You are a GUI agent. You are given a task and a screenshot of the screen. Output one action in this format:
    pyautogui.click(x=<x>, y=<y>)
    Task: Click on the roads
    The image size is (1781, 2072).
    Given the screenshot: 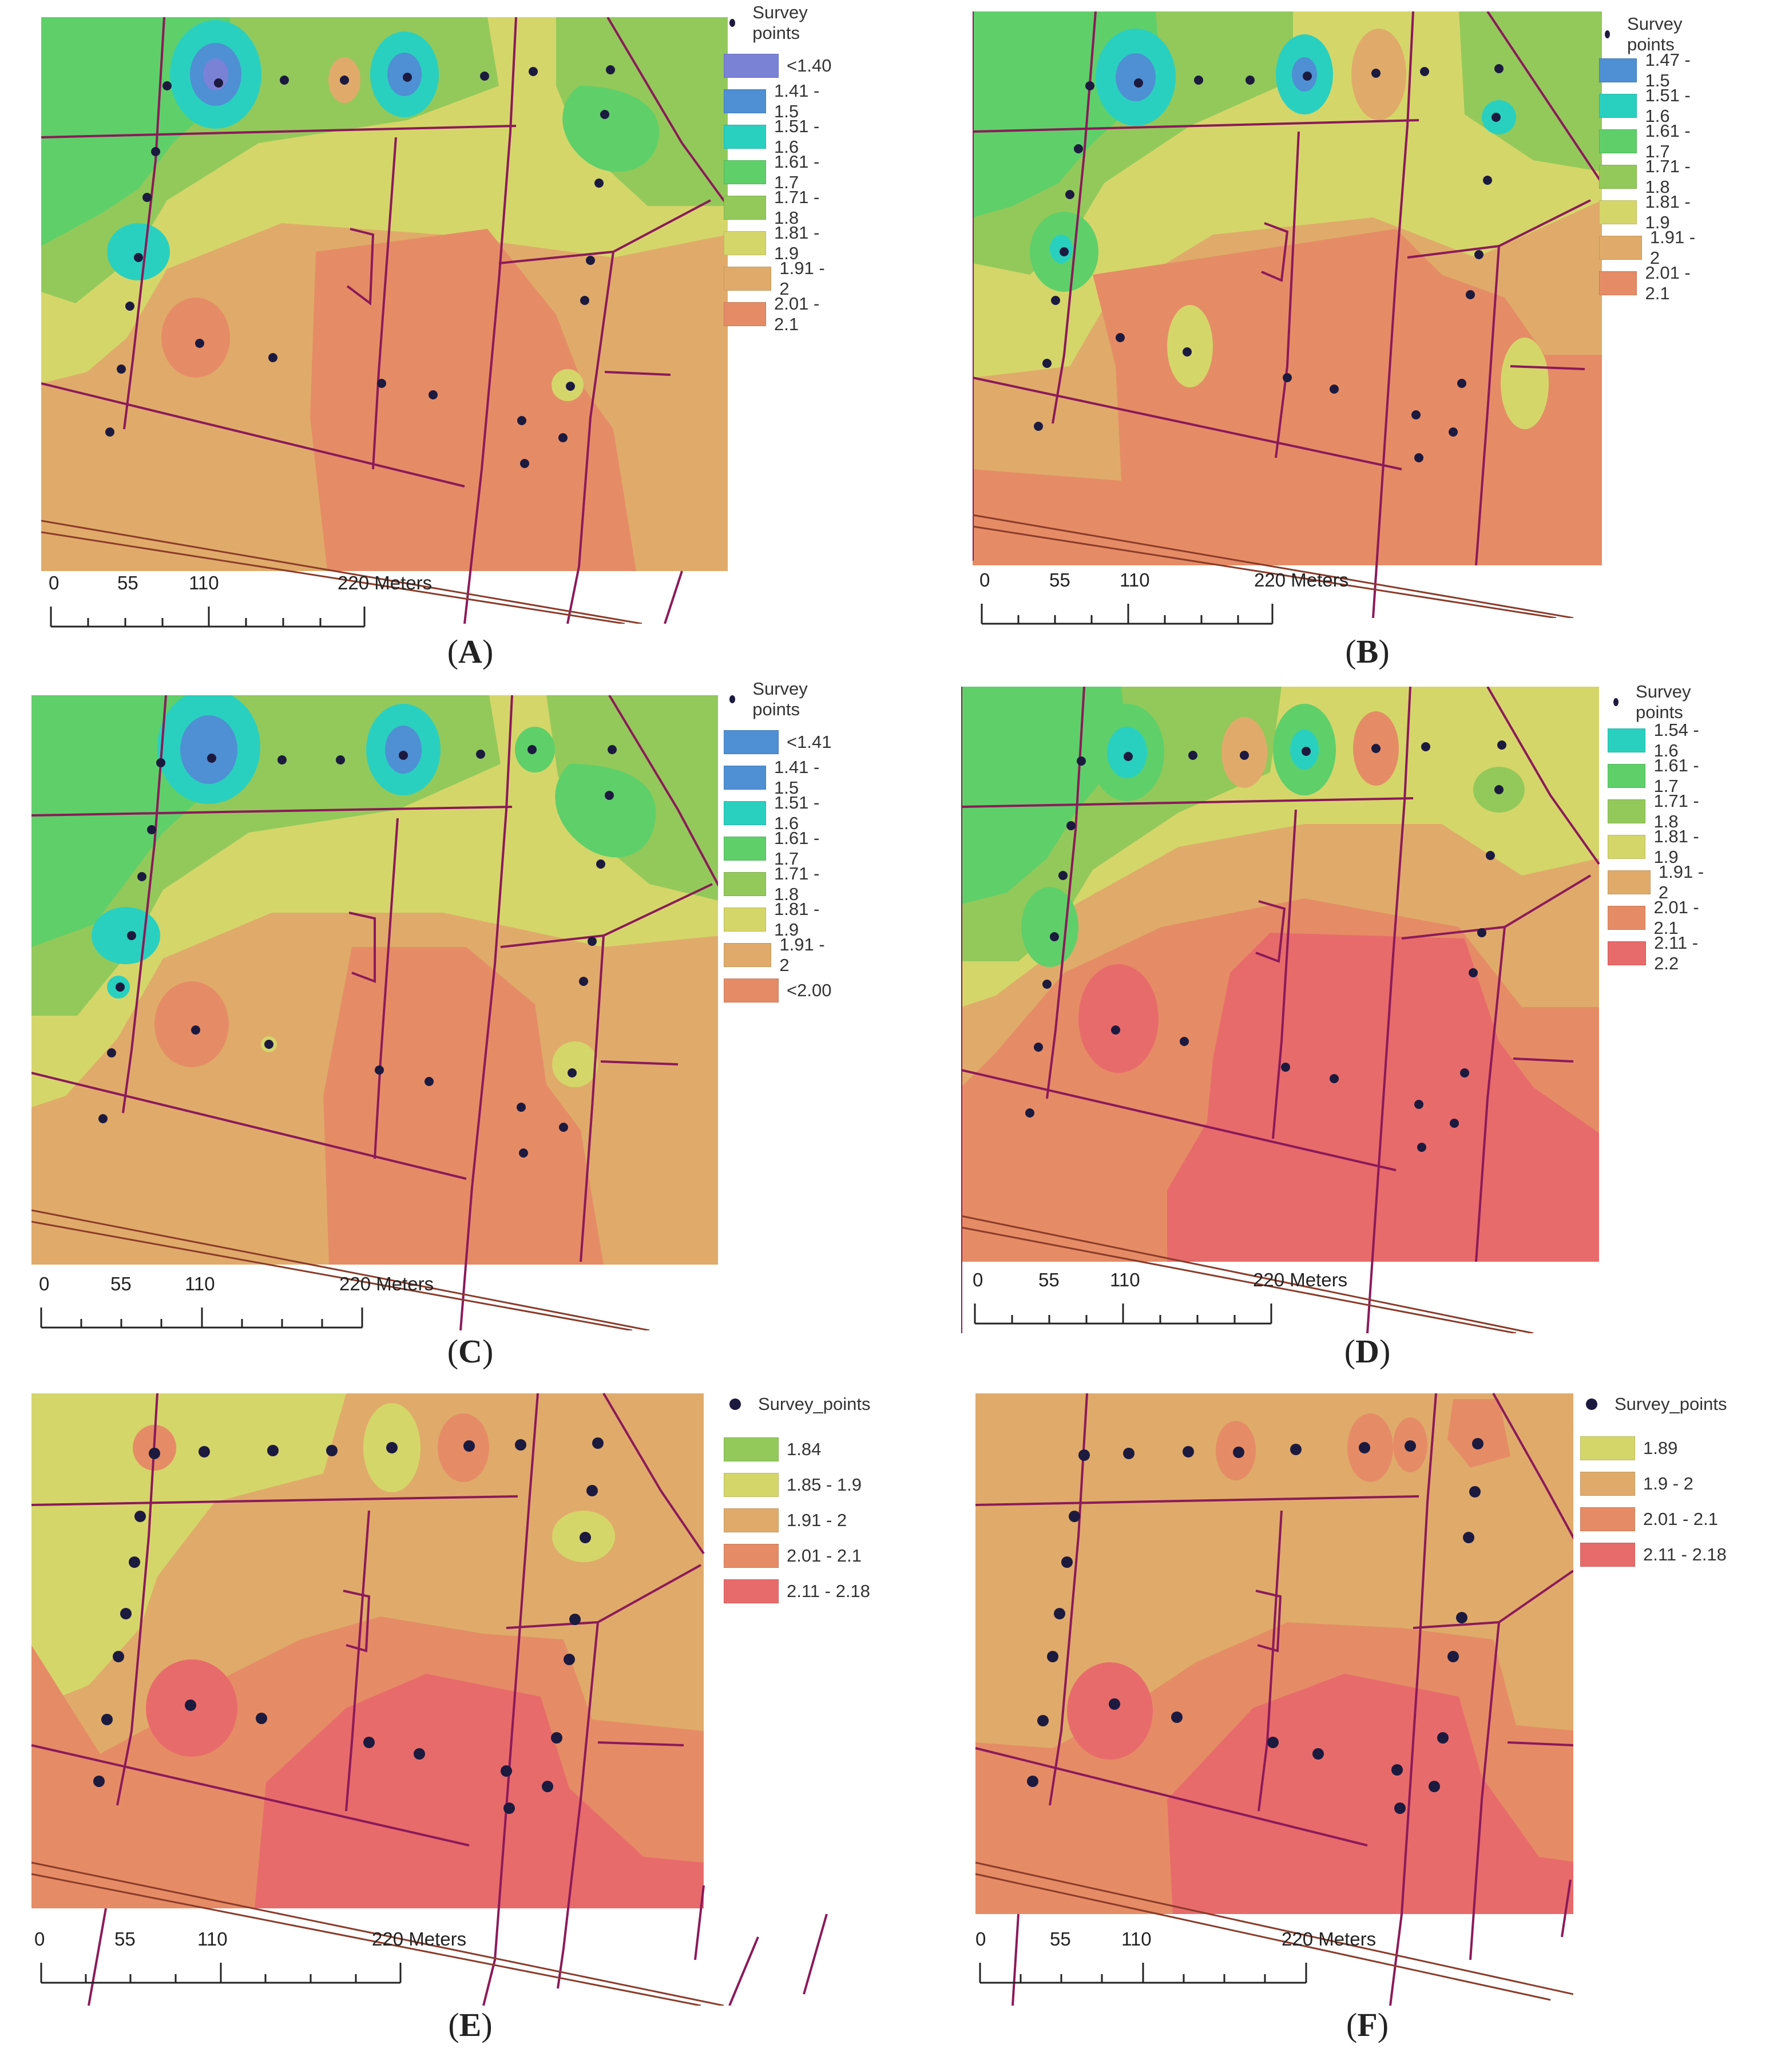 What is the action you would take?
    pyautogui.click(x=384, y=320)
    